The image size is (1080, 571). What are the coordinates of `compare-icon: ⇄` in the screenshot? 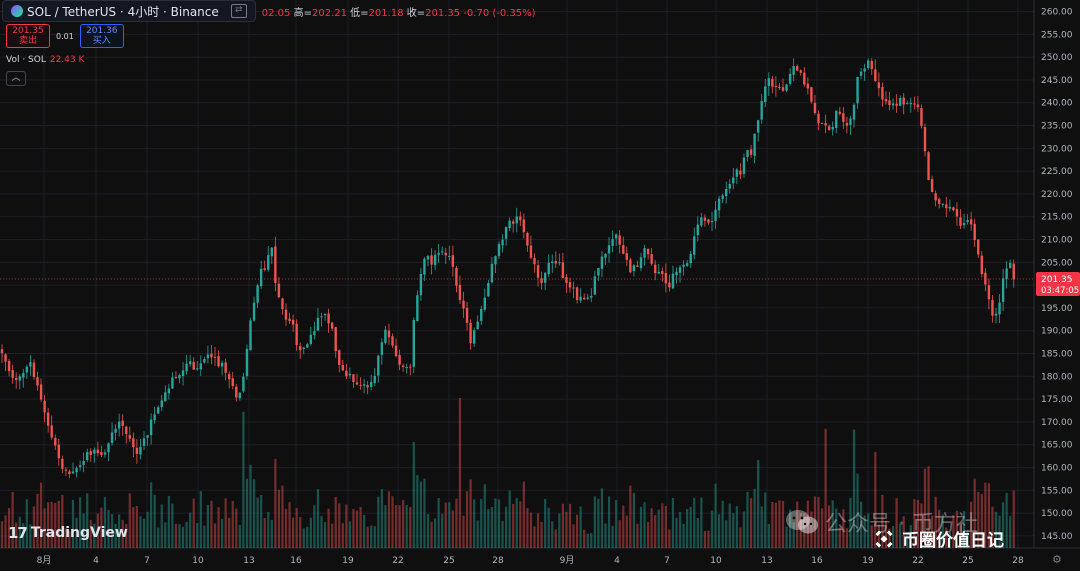 It's located at (238, 11).